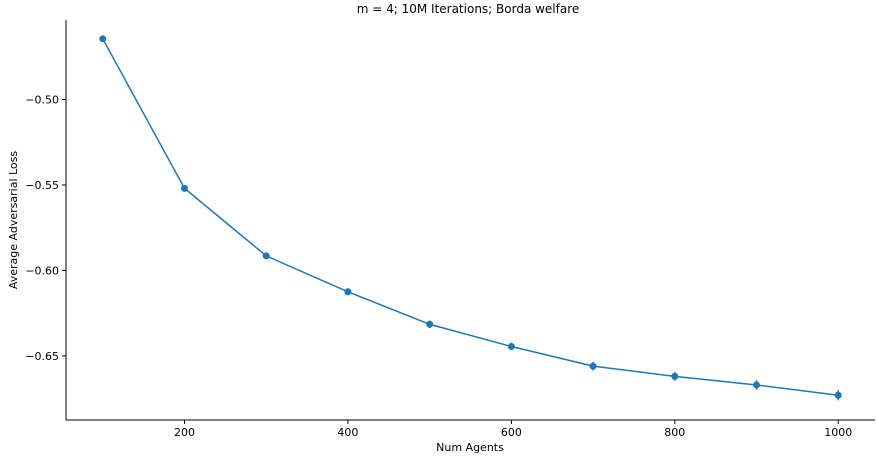 This screenshot has height=456, width=876. I want to click on x-tick-label: 200, so click(184, 432).